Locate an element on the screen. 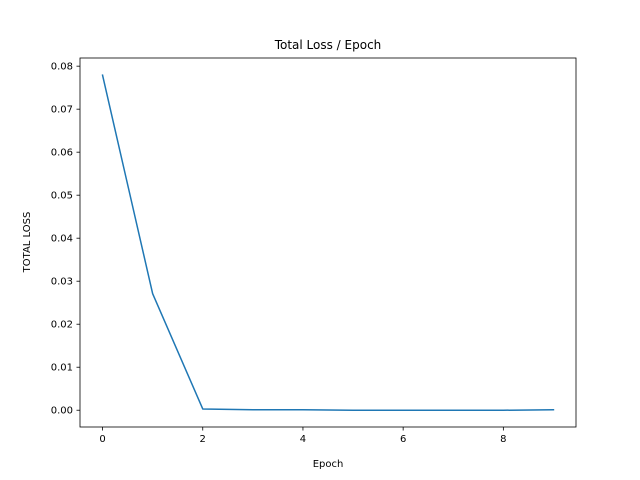  y-axis: 0.00 0.01 0.02 0.03 0.04 0.05 0.06 0.07 0.08 is located at coordinates (65, 239).